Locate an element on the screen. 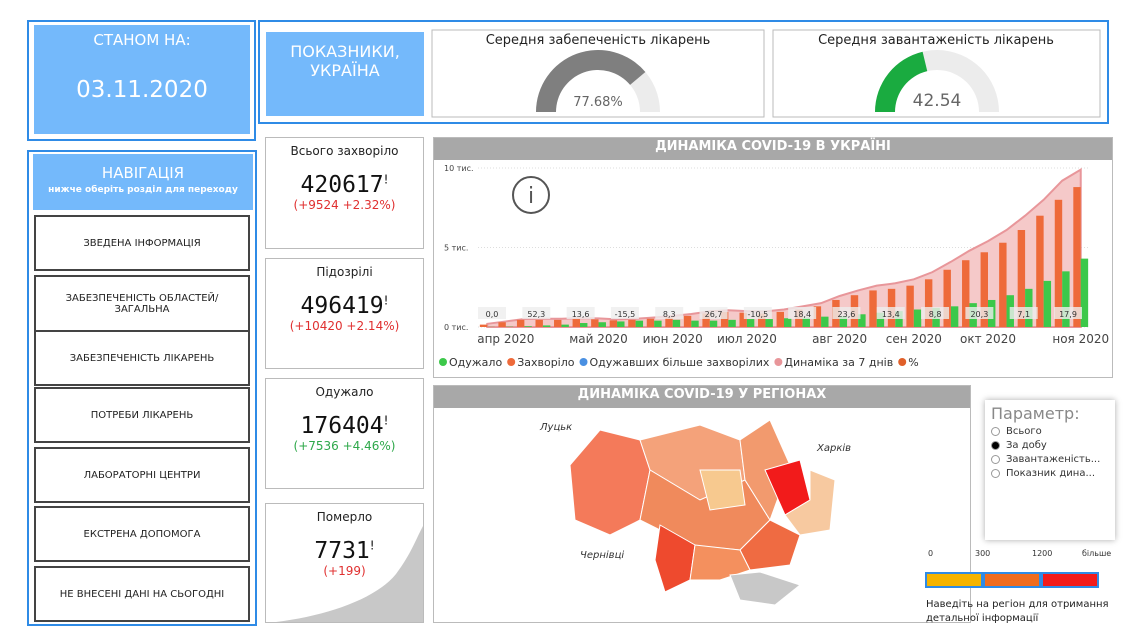 This screenshot has width=1145, height=635. kpi-number: 420617 is located at coordinates (342, 185).